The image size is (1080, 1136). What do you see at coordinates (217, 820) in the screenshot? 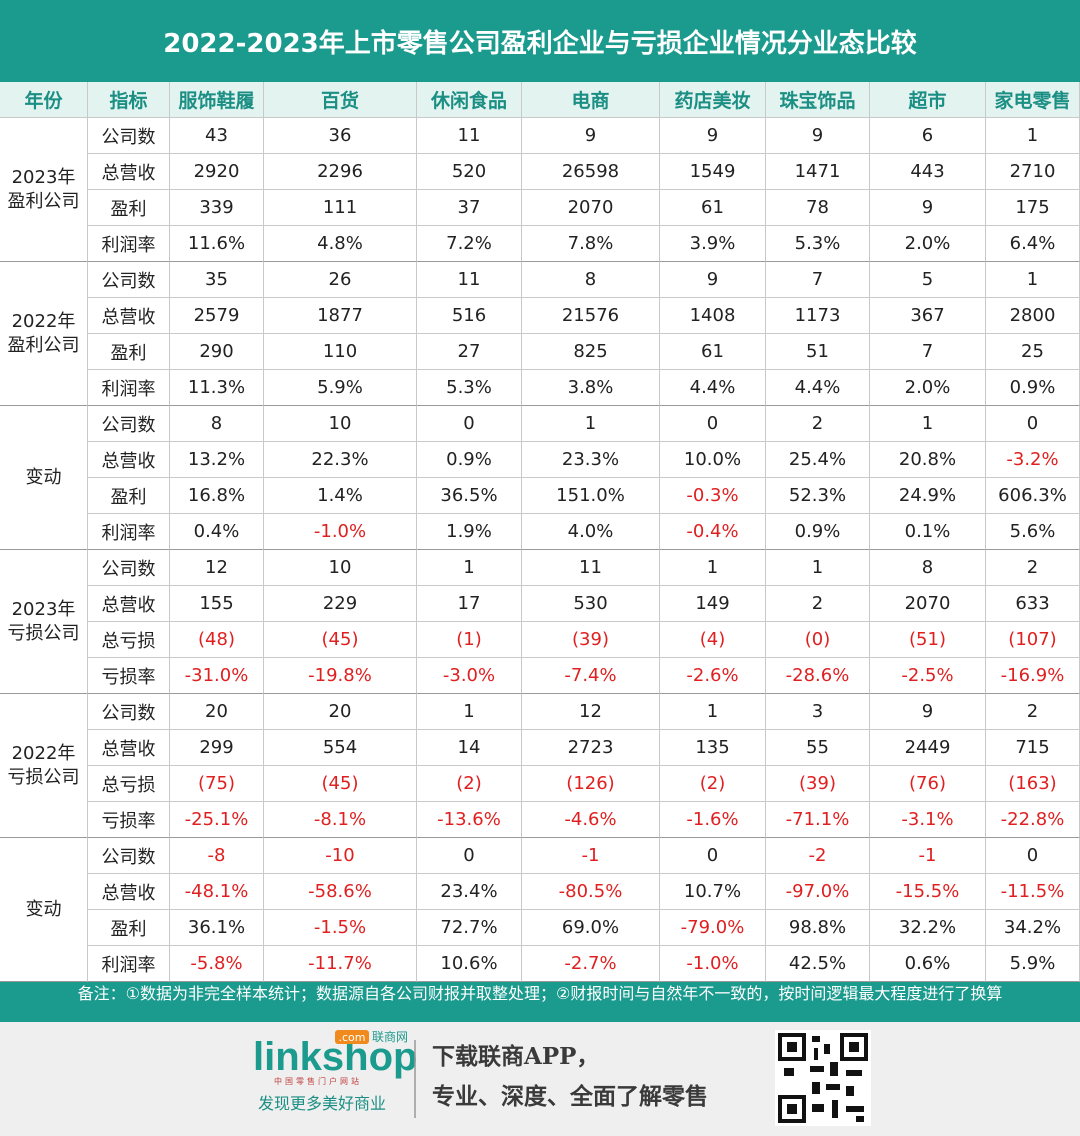
I see `value-cell: -25.1%` at bounding box center [217, 820].